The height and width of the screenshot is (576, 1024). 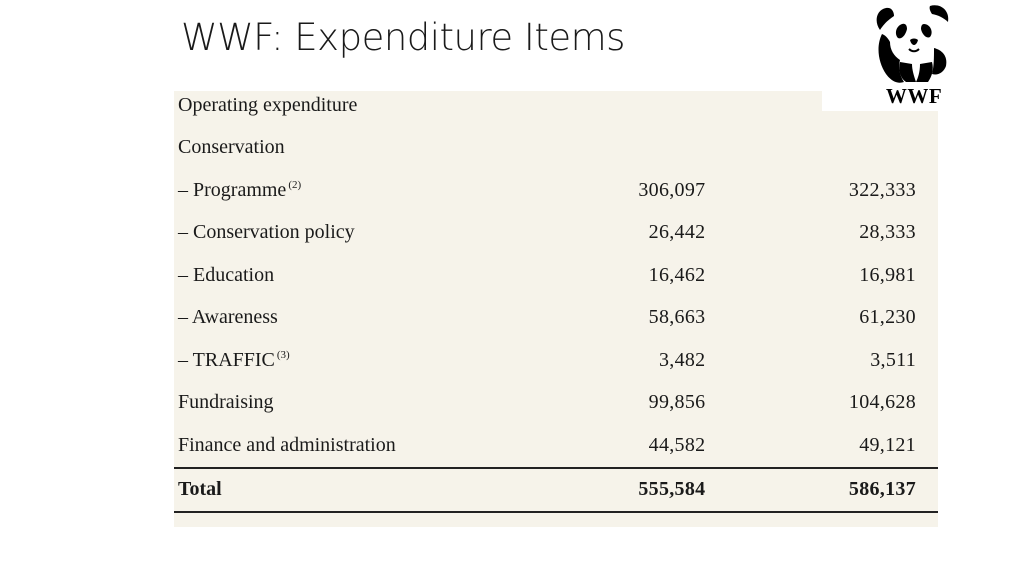 I want to click on panda-icon, so click(x=912, y=44).